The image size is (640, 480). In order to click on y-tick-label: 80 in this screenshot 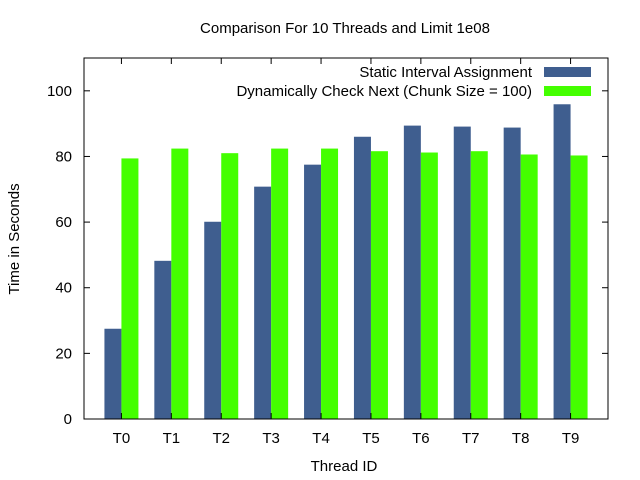, I will do `click(63, 156)`.